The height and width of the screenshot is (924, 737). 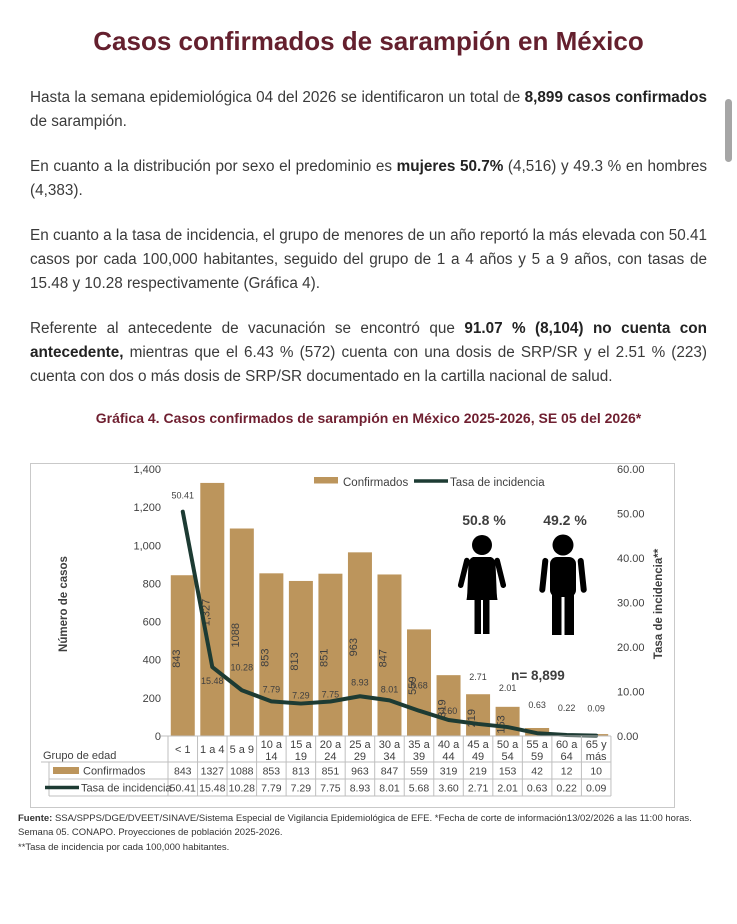 I want to click on scrollbar-thumb, so click(x=728, y=130).